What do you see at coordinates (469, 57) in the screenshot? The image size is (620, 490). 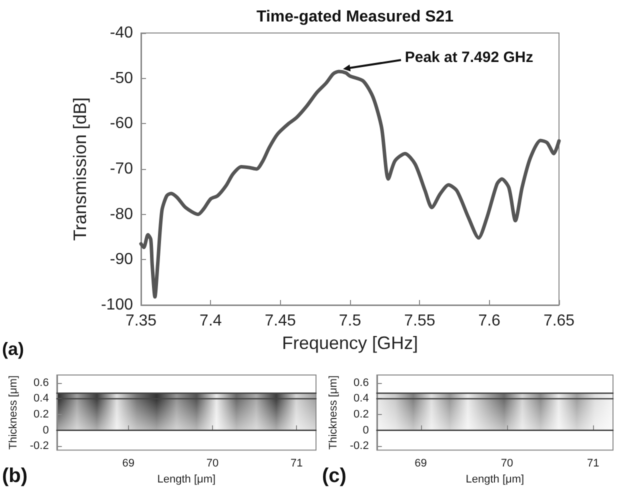 I see `annotation: Peak at 7.492 GHz` at bounding box center [469, 57].